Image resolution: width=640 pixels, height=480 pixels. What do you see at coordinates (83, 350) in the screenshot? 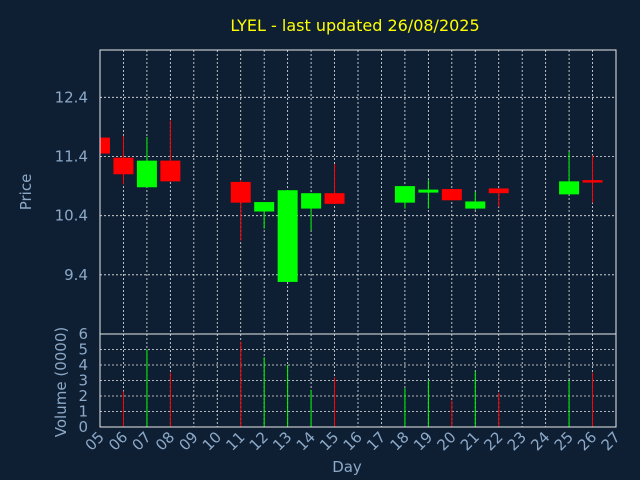
I see `volume-tick-label: 5` at bounding box center [83, 350].